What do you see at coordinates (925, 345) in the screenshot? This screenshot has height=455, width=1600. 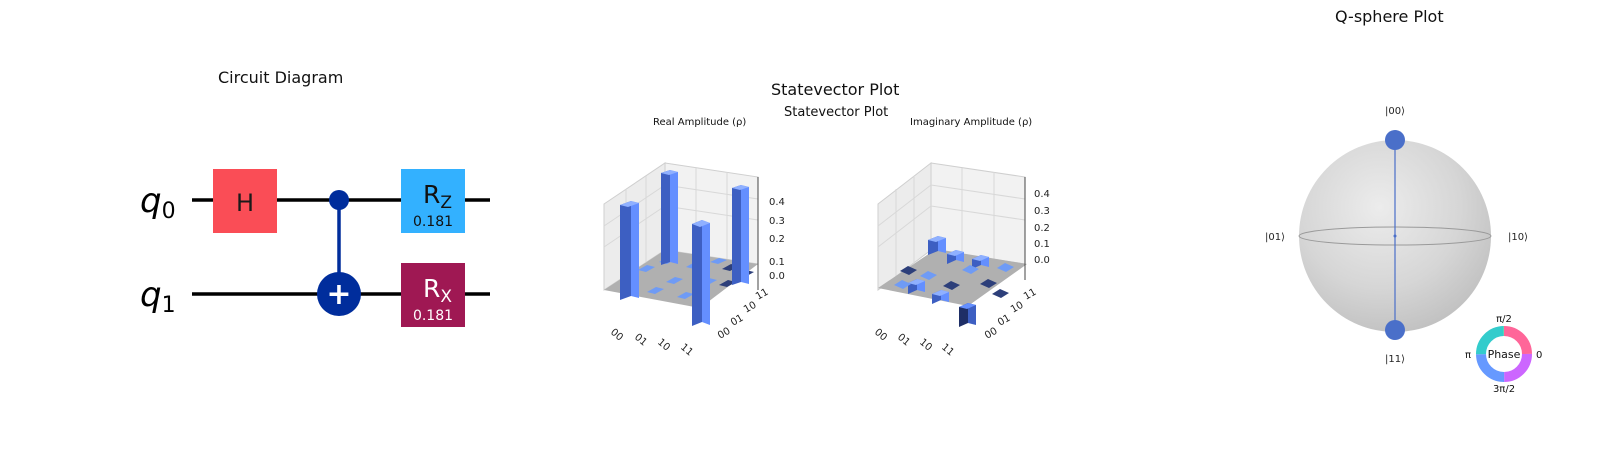 I see `imag-row-label: 10` at bounding box center [925, 345].